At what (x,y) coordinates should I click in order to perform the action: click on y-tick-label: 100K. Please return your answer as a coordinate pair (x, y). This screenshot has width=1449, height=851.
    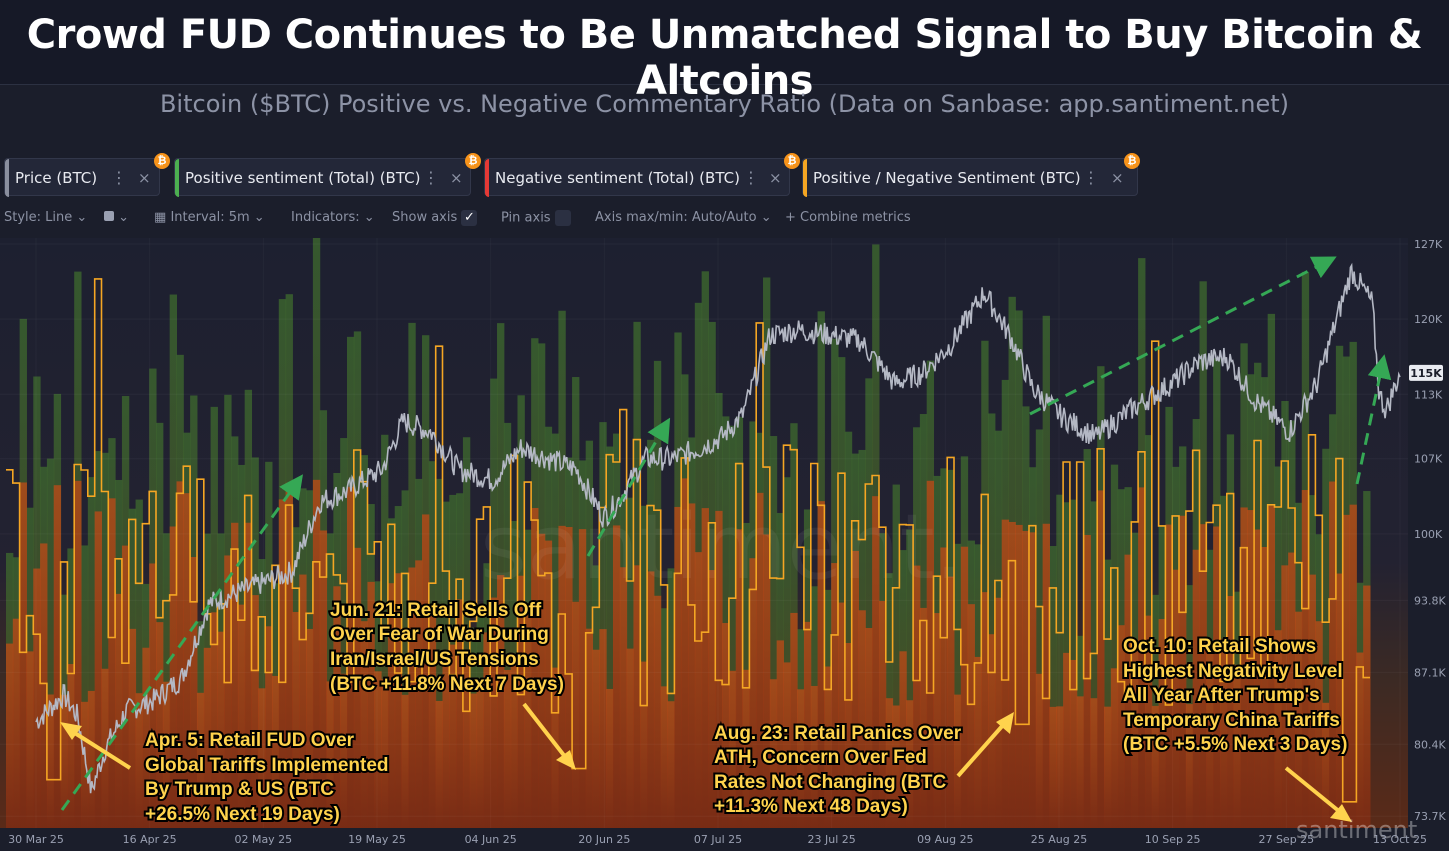
    Looking at the image, I should click on (1428, 534).